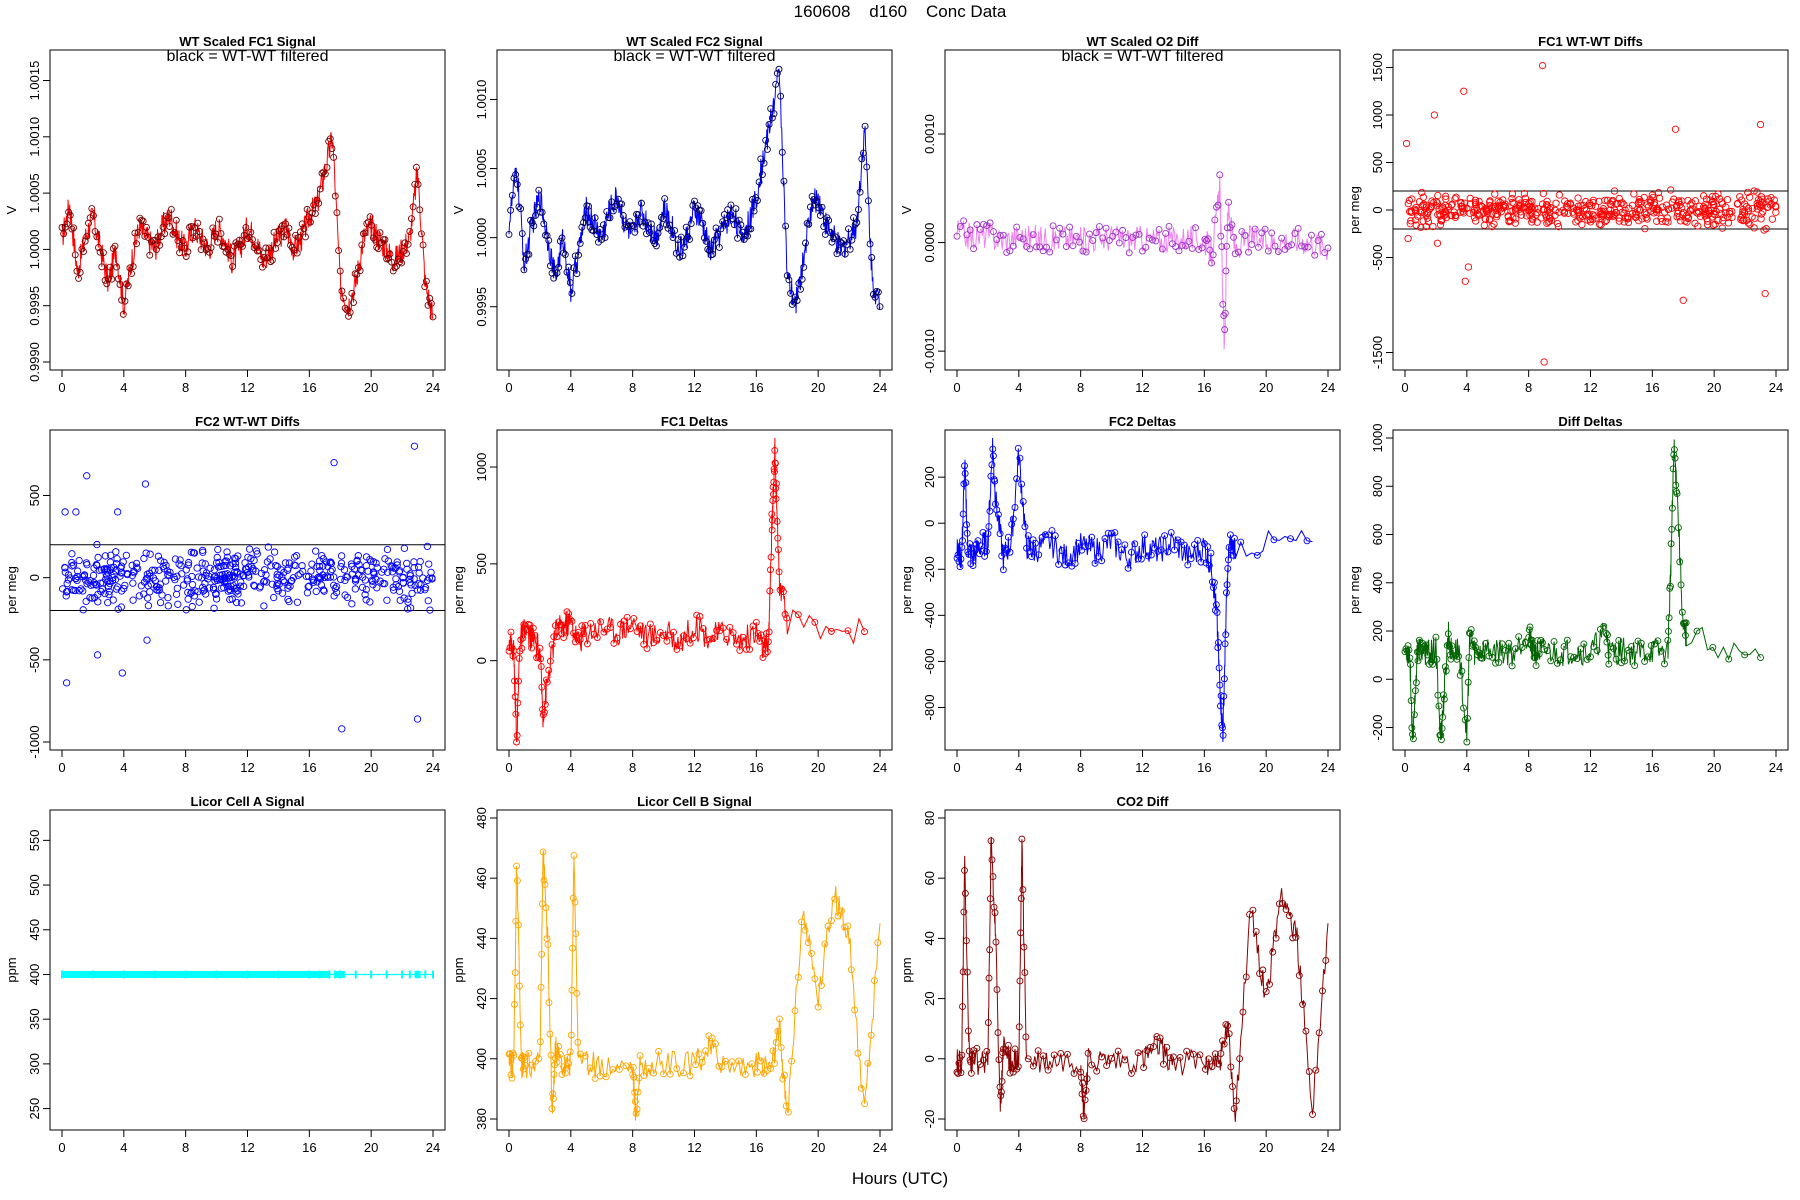 The image size is (1800, 1200). Describe the element at coordinates (481, 878) in the screenshot. I see `y-tick-label: 460` at that location.